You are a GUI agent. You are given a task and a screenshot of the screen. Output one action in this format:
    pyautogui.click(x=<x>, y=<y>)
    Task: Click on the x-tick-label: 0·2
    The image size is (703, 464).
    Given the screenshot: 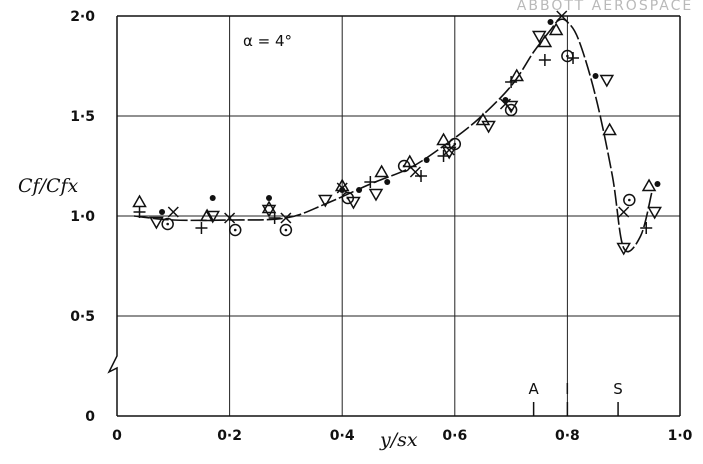 What is the action you would take?
    pyautogui.click(x=229, y=436)
    